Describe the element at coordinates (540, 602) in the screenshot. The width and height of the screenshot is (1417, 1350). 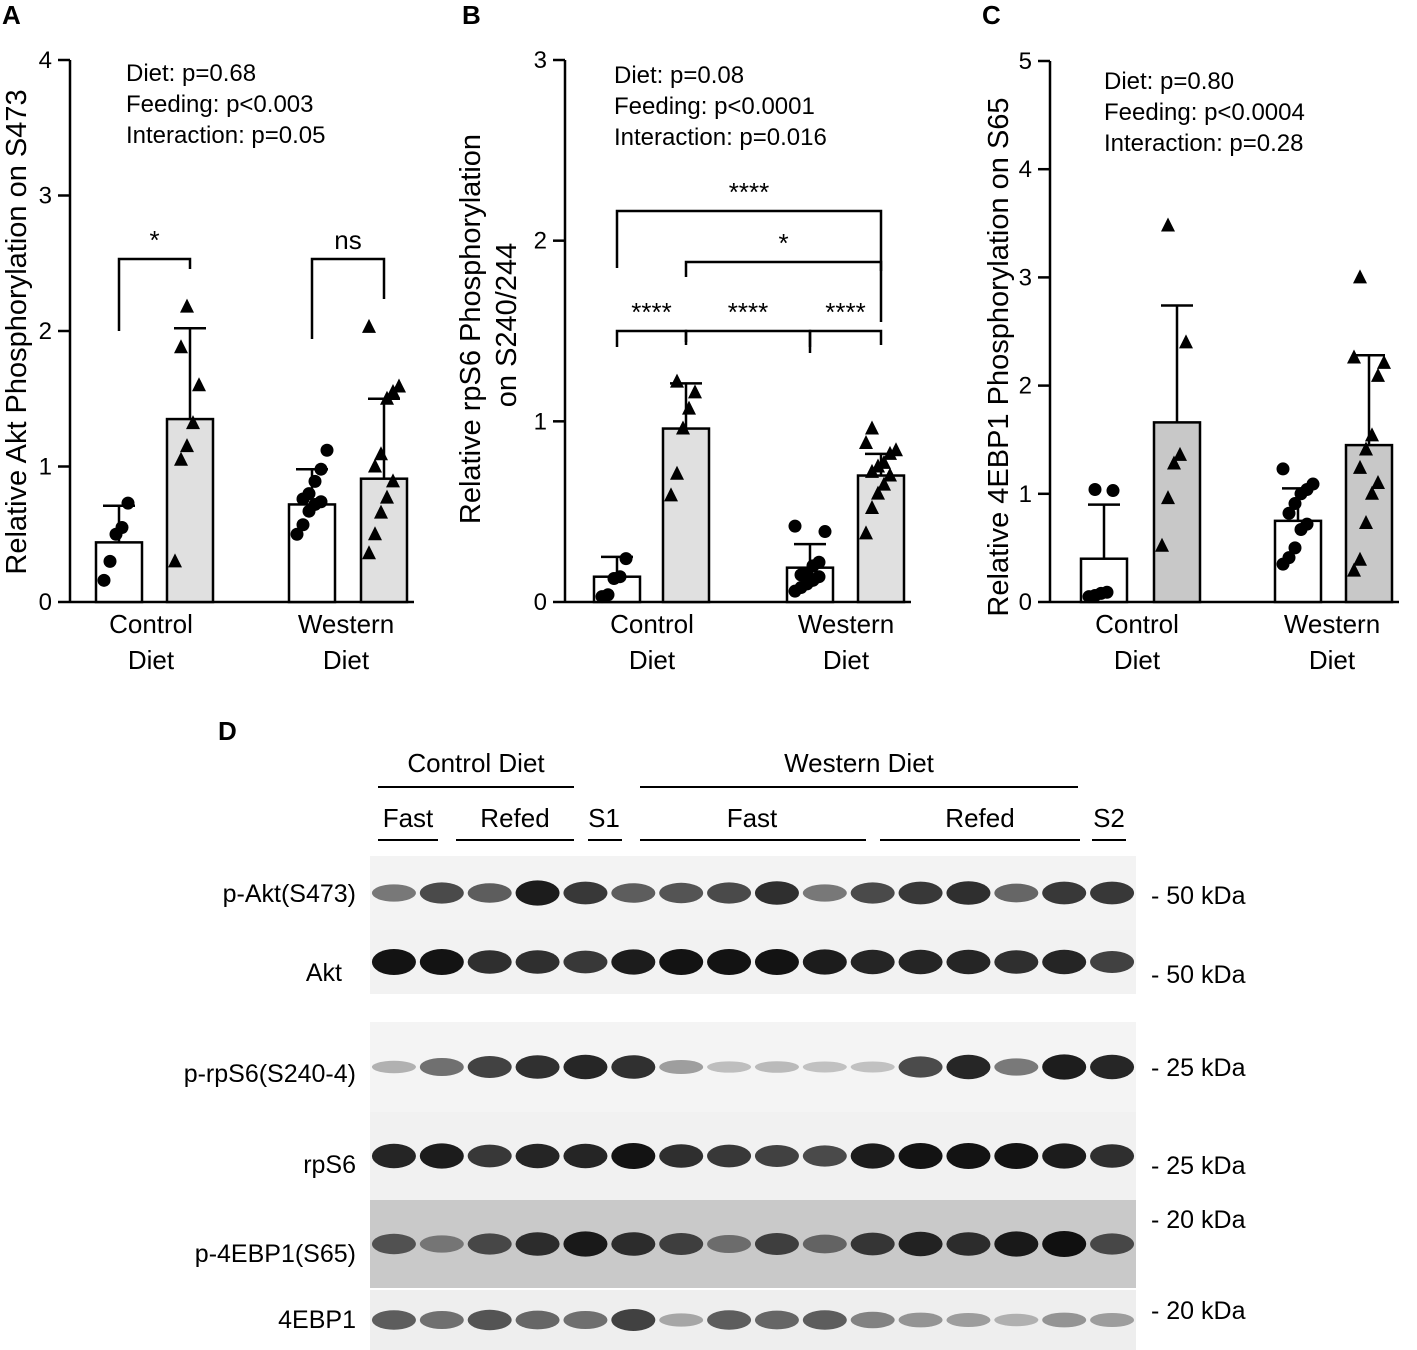
I see `y-tick-label: 0` at that location.